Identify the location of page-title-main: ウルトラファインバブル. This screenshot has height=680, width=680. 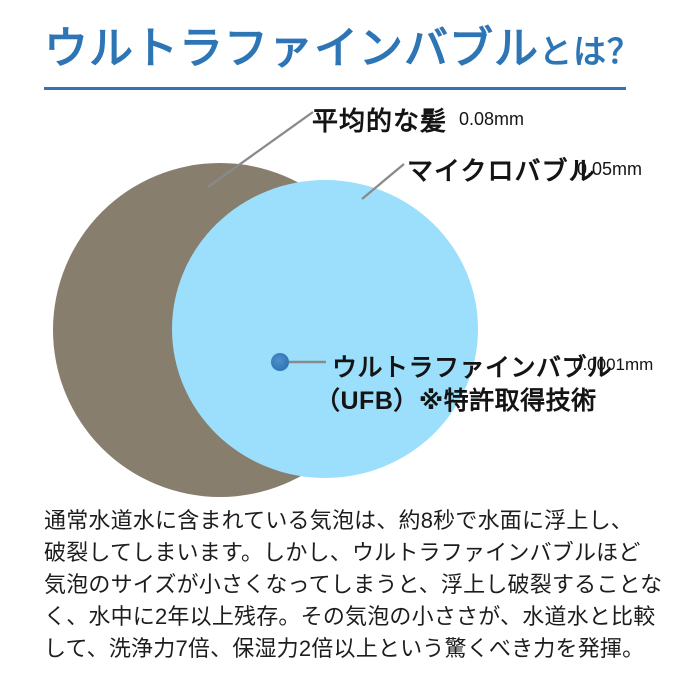
(291, 48).